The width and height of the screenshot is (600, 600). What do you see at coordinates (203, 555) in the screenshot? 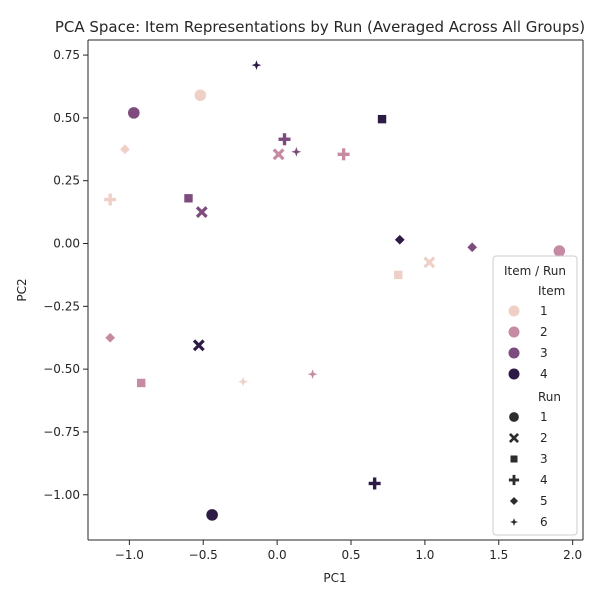
I see `x-tick-label: −0.5` at bounding box center [203, 555].